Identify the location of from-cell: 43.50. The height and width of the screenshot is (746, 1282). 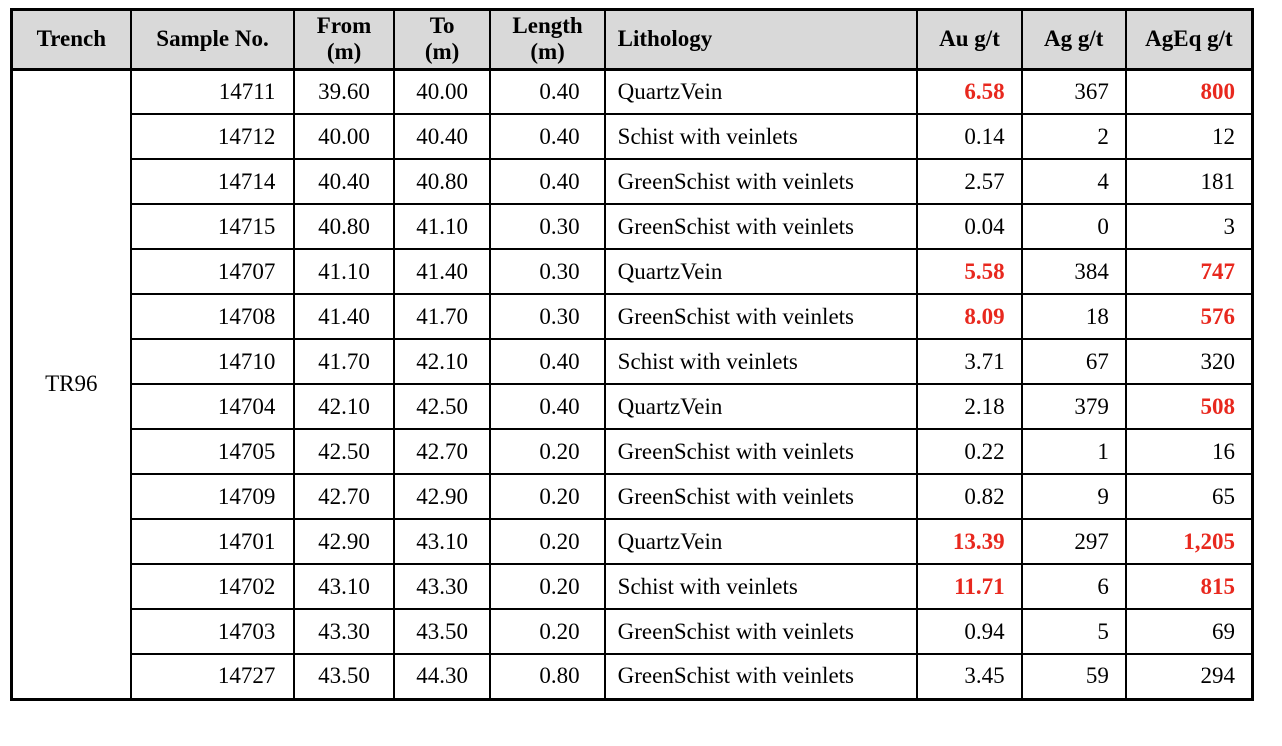
(344, 677).